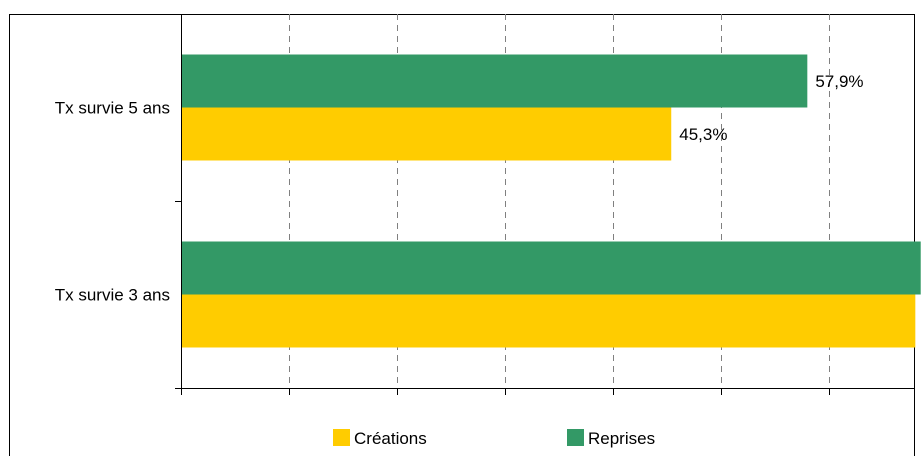 The image size is (922, 456). What do you see at coordinates (112, 108) in the screenshot?
I see `category-label: Tx survie 5 ans` at bounding box center [112, 108].